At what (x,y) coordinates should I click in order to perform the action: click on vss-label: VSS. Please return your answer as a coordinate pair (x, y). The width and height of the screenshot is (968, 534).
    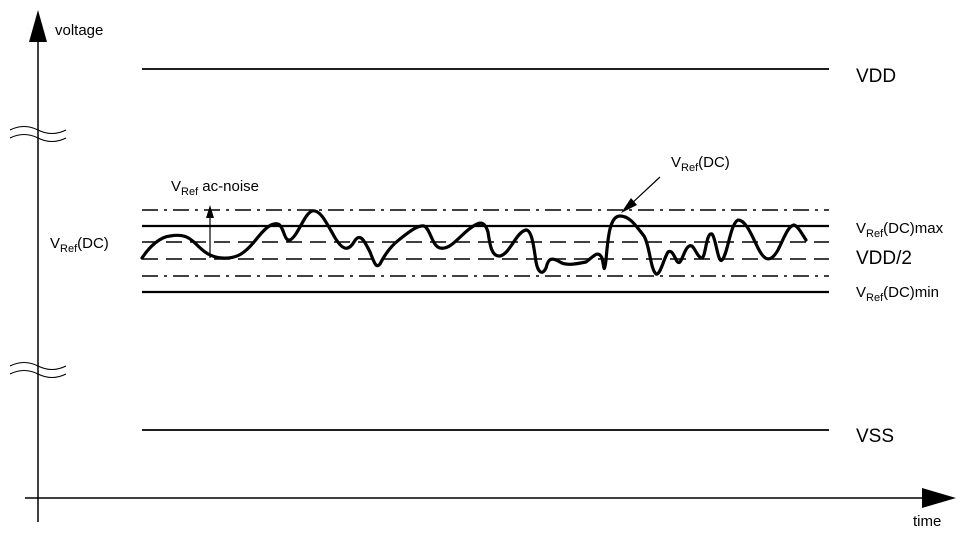
    Looking at the image, I should click on (875, 436).